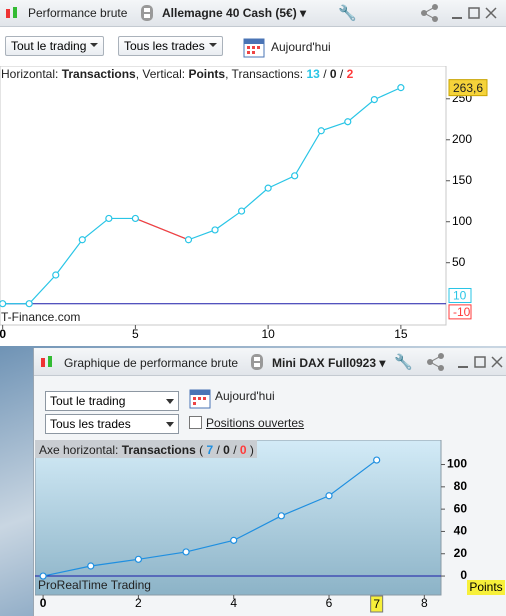  Describe the element at coordinates (151, 363) in the screenshot. I see `window-title: Graphique de performance brute` at that location.